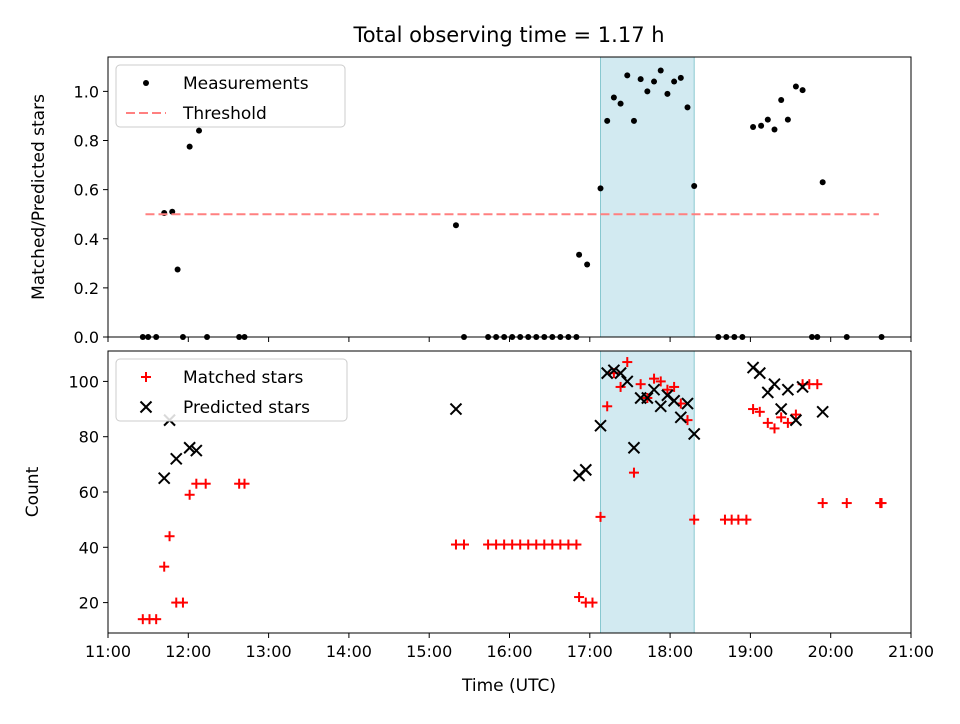 The image size is (960, 724). What do you see at coordinates (86, 288) in the screenshot?
I see `y-tick-label: 0.2` at bounding box center [86, 288].